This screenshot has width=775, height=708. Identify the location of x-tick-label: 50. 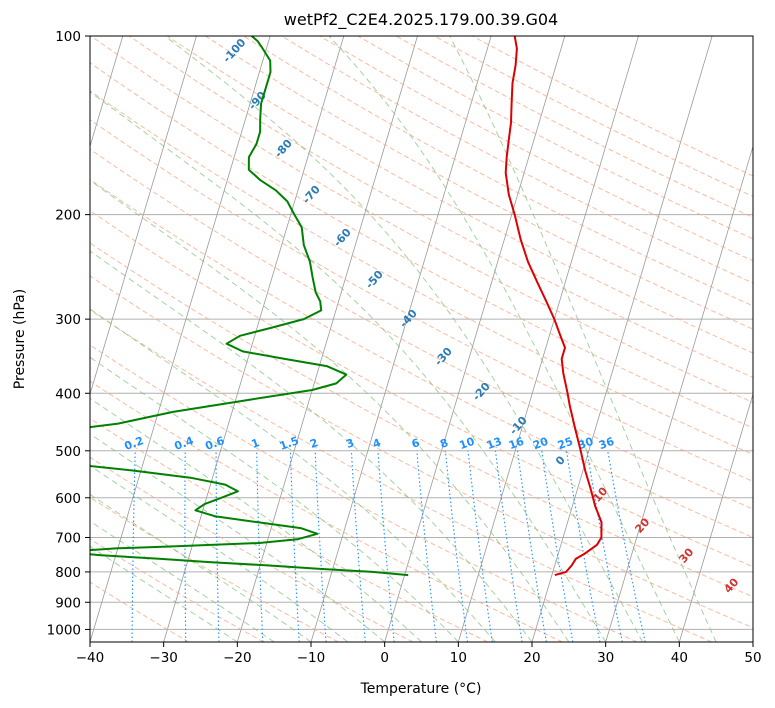
(752, 658).